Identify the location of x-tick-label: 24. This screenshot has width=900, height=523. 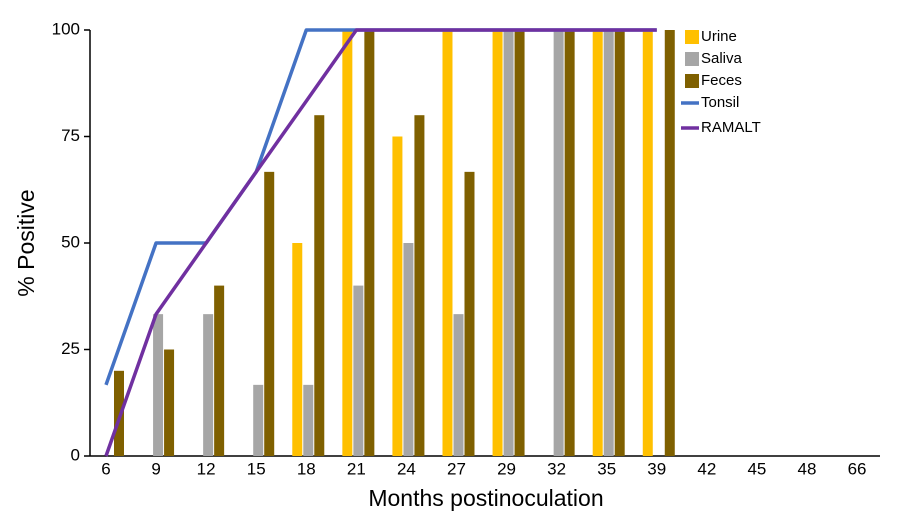
(406, 468).